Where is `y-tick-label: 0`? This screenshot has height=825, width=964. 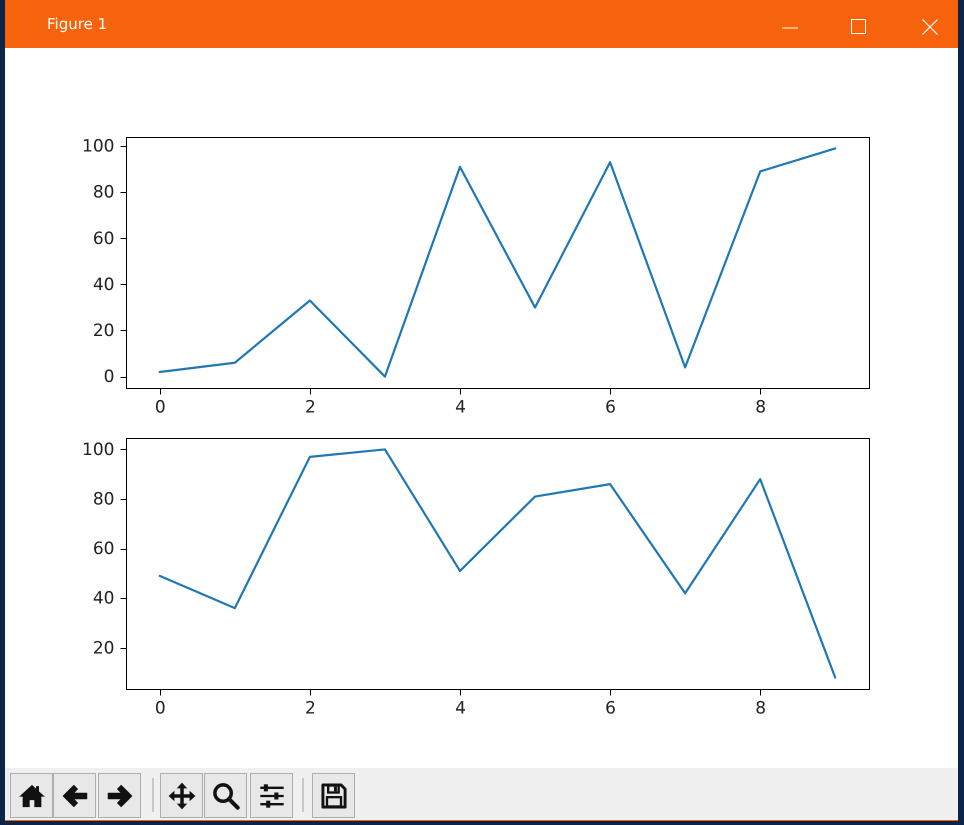
y-tick-label: 0 is located at coordinates (109, 377).